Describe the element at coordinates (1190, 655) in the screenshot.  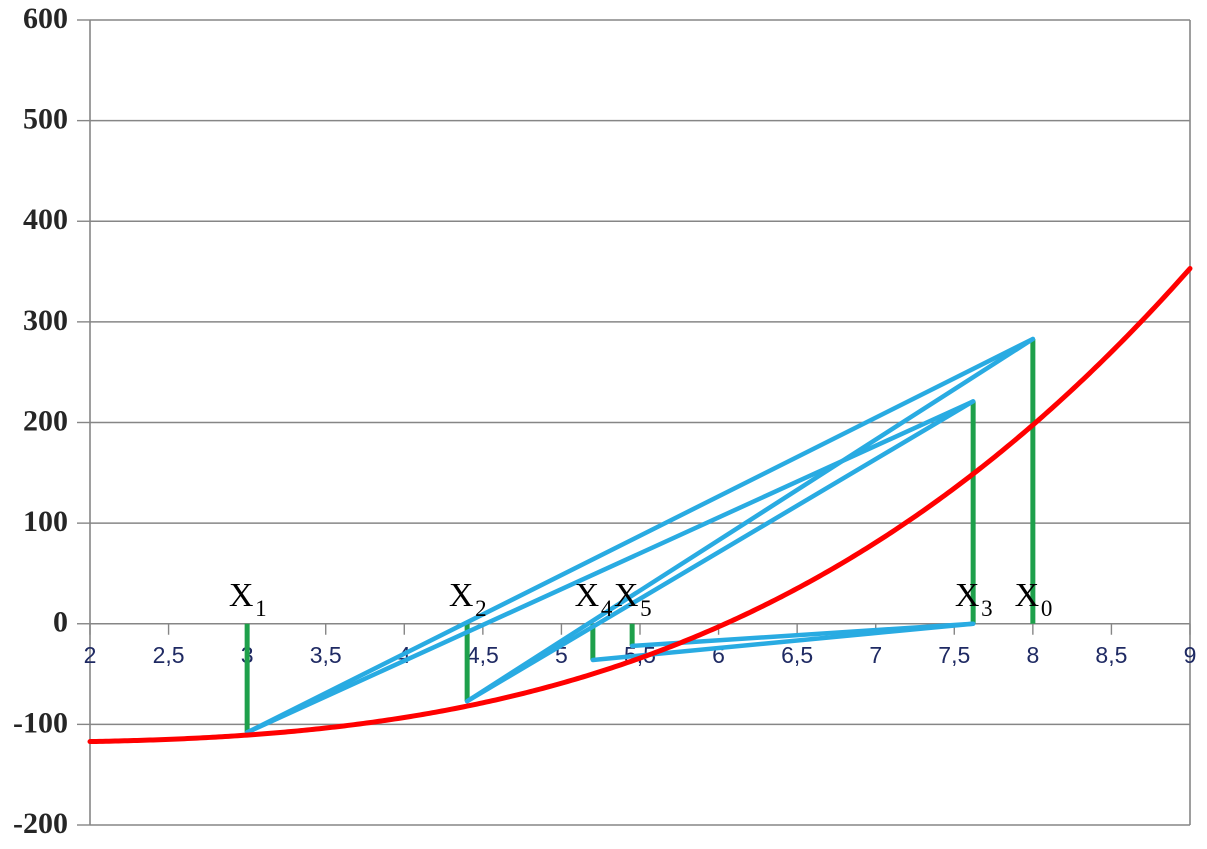
I see `x-axis-tick-label: 9` at that location.